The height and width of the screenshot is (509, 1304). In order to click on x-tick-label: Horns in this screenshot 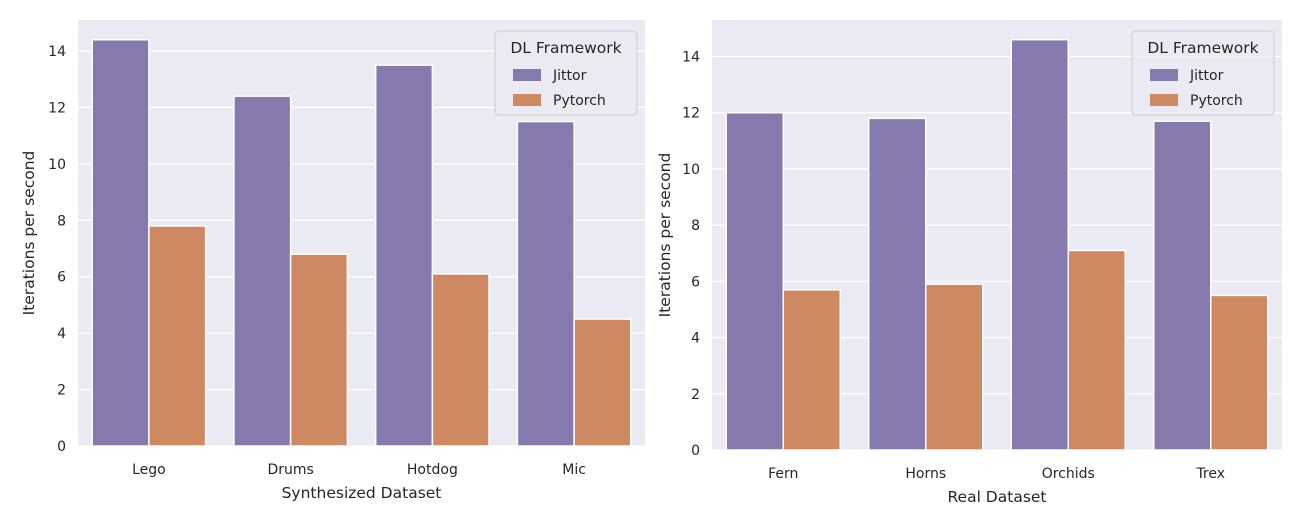, I will do `click(925, 474)`.